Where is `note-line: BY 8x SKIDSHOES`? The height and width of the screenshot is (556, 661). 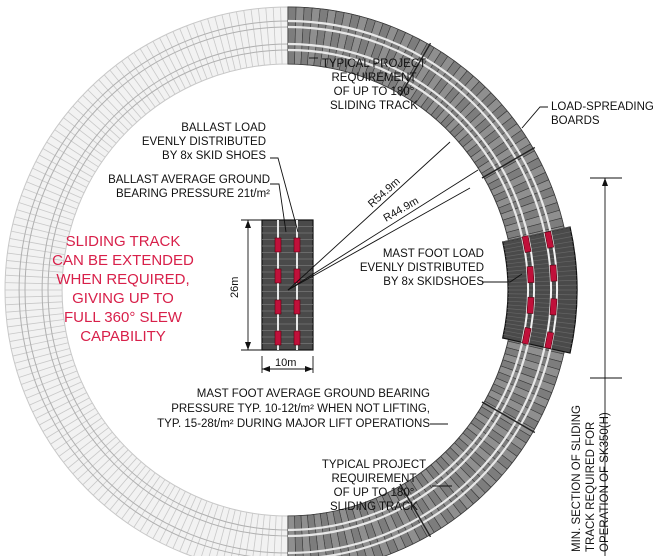
note-line: BY 8x SKIDSHOES is located at coordinates (433, 282).